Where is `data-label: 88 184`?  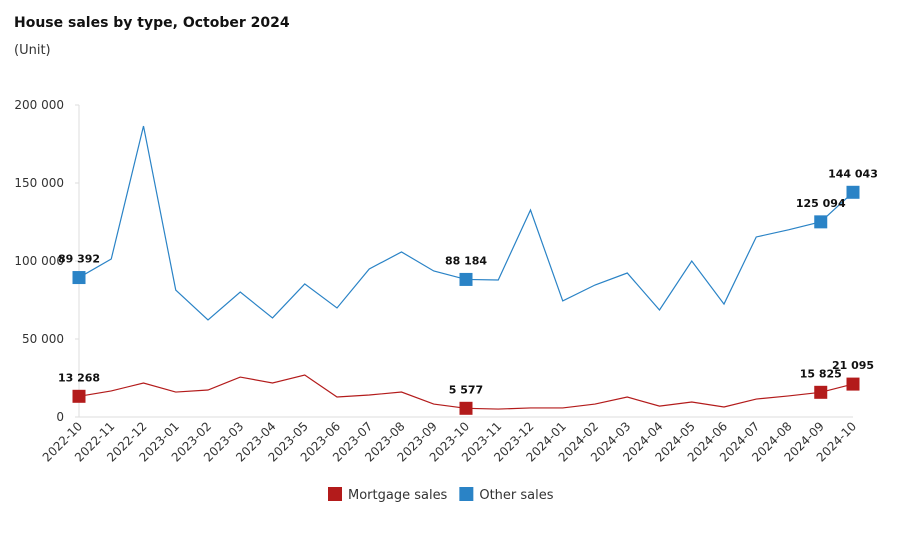 data-label: 88 184 is located at coordinates (466, 260).